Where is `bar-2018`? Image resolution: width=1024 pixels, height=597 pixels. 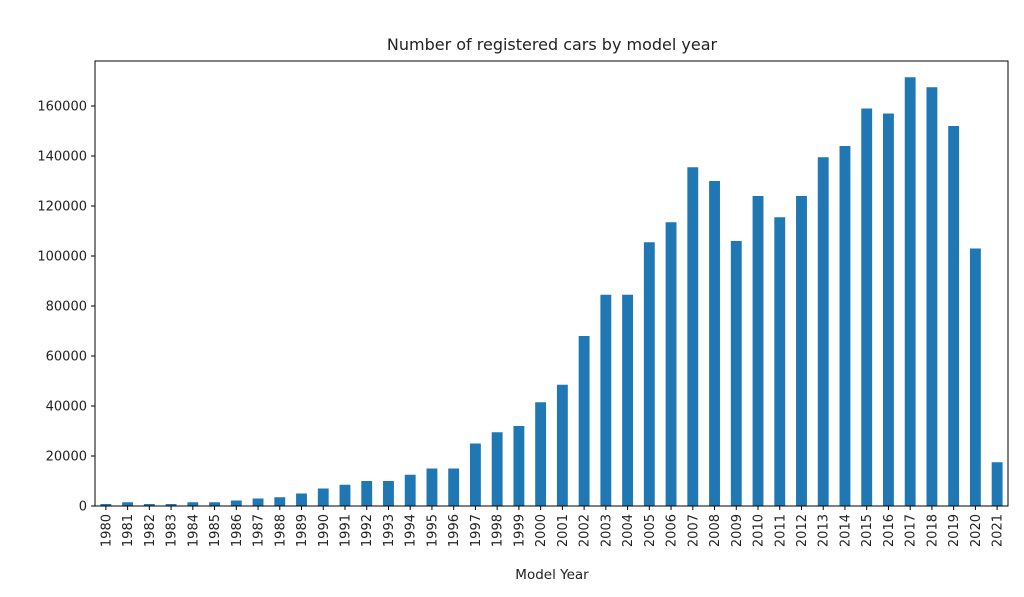 bar-2018 is located at coordinates (932, 296).